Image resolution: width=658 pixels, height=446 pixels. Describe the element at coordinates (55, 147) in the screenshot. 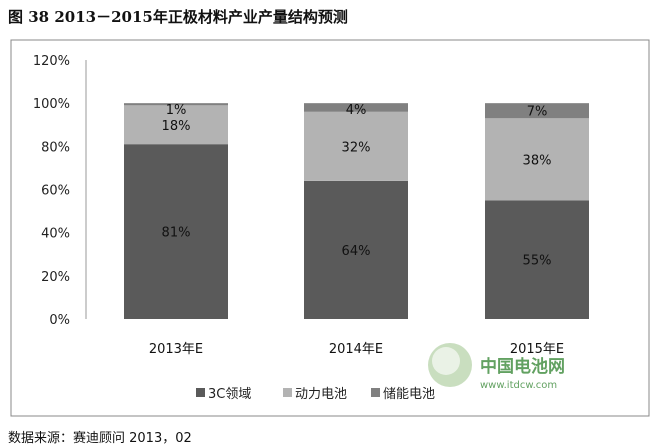

I see `y-tick-label: 80%` at that location.